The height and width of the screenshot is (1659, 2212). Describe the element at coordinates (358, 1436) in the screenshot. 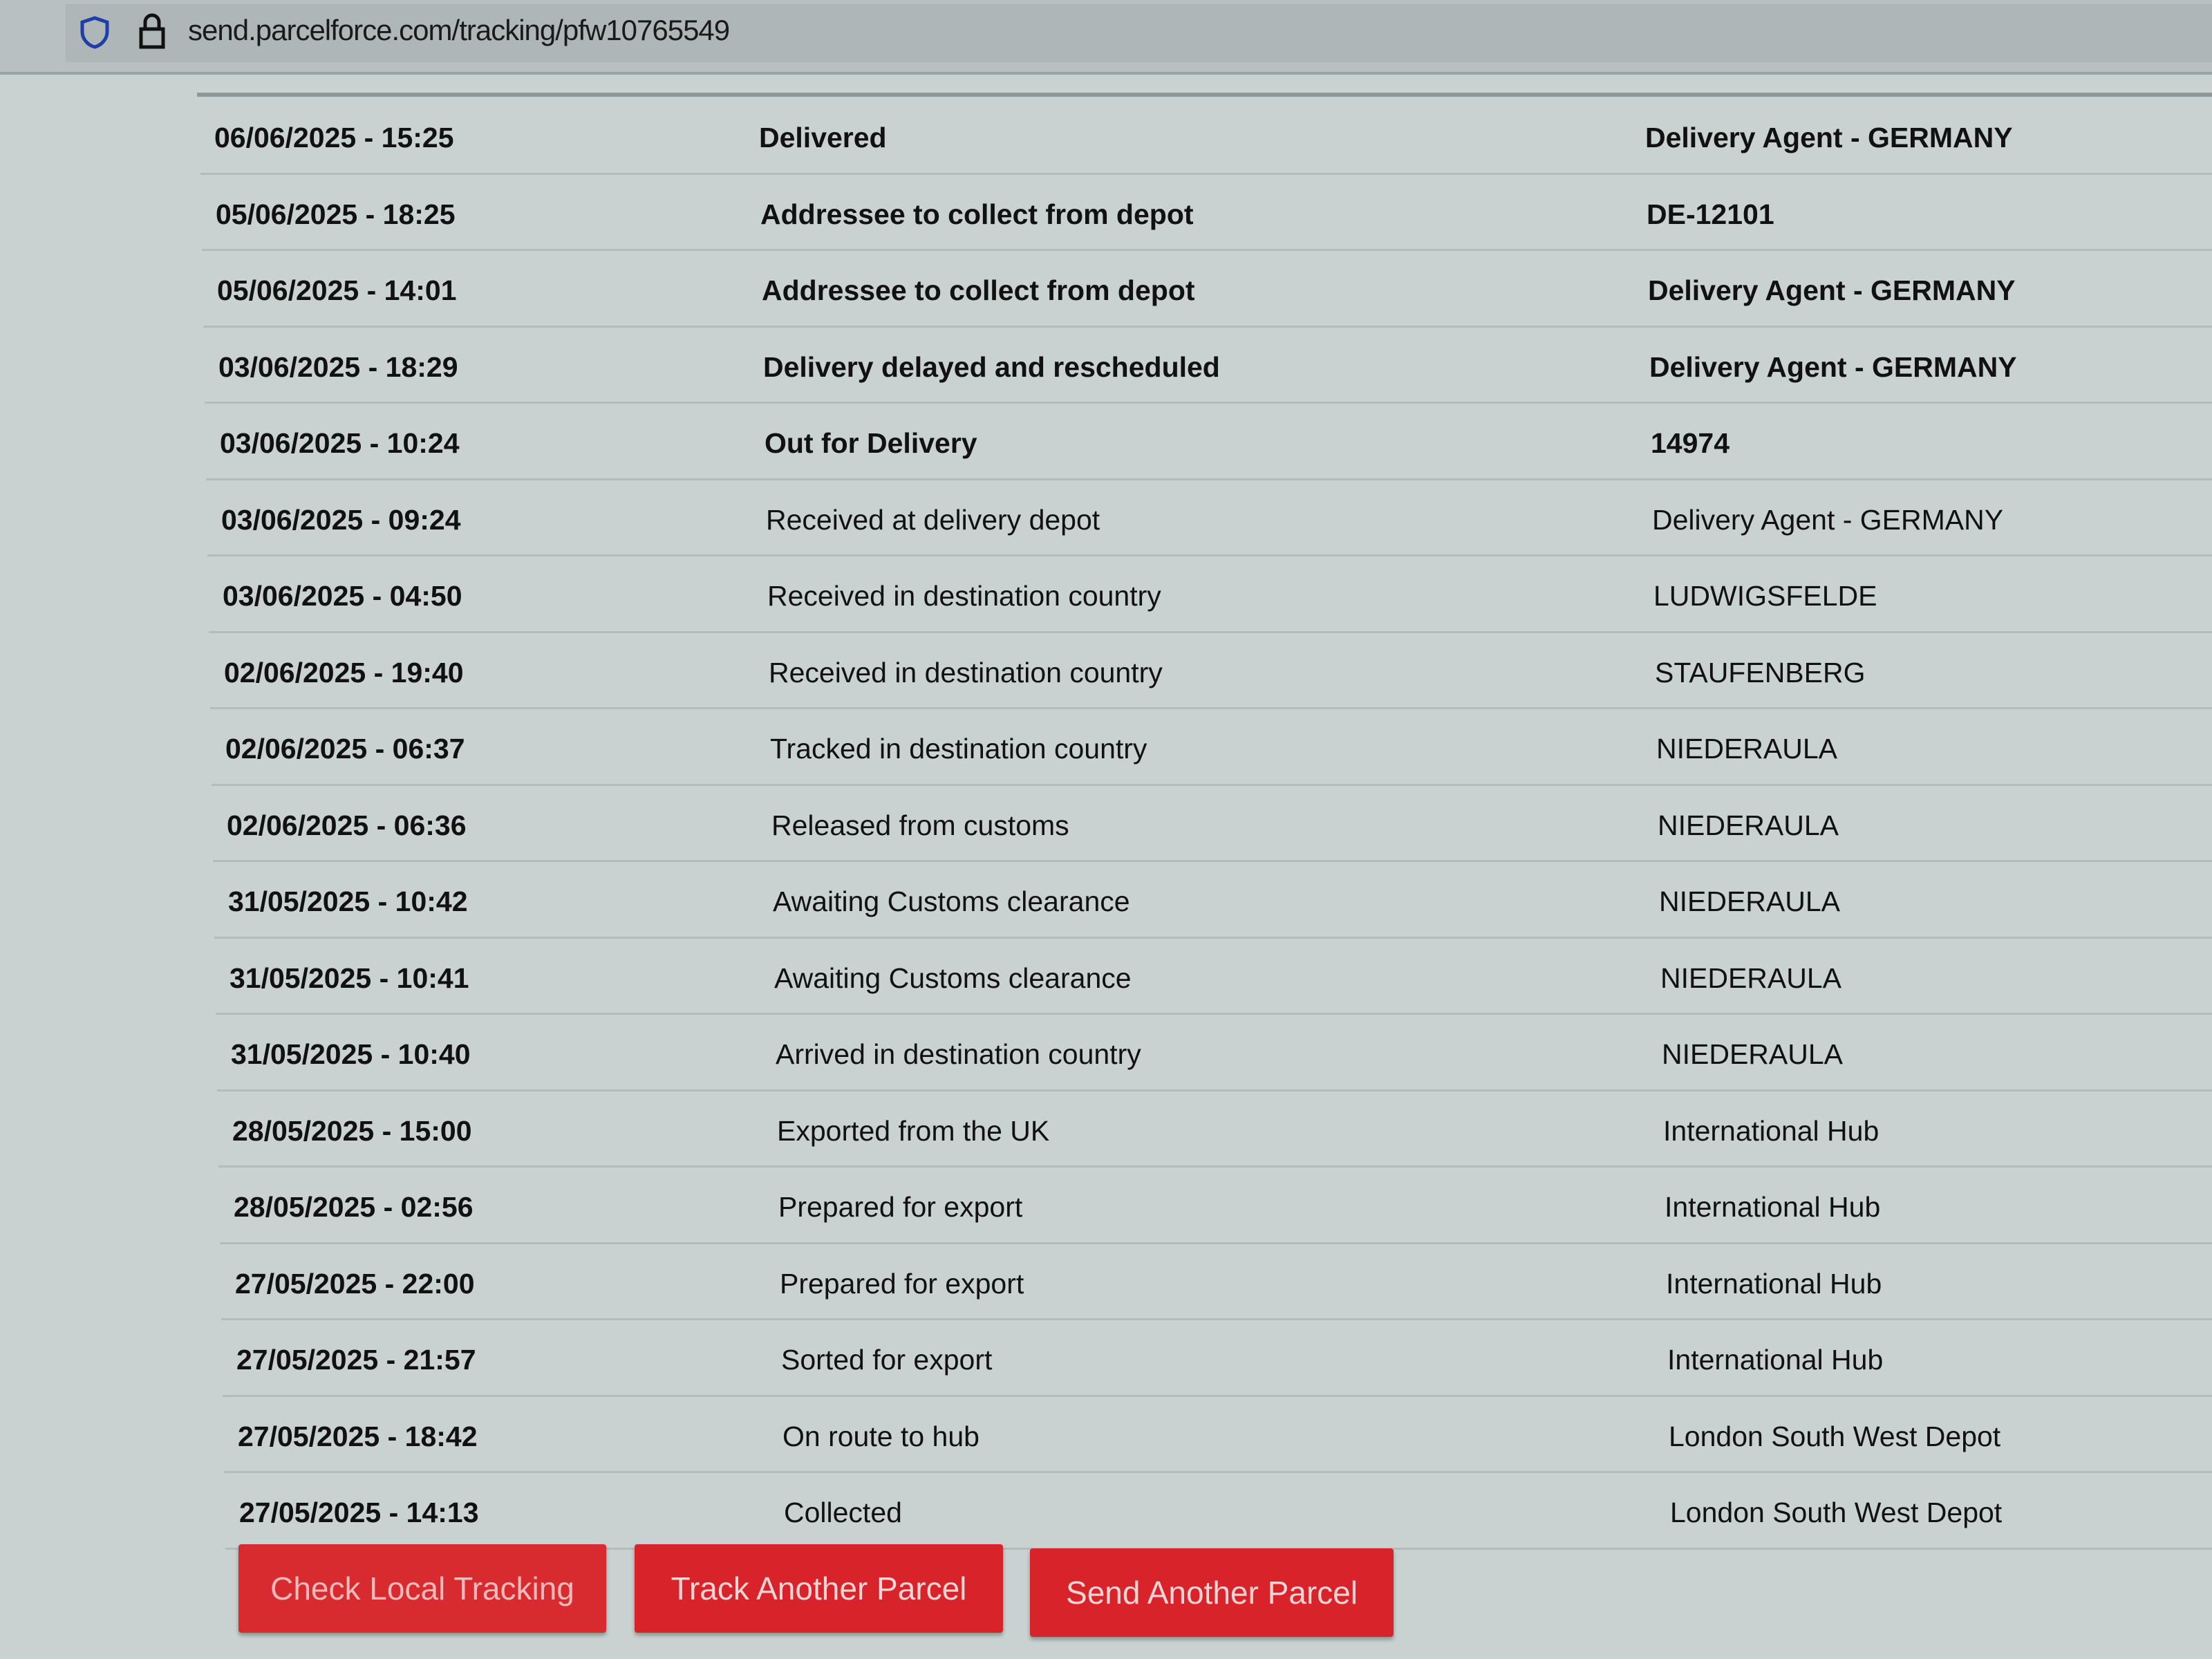

I see `event-datetime: 27/05/2025 - 18:42` at that location.